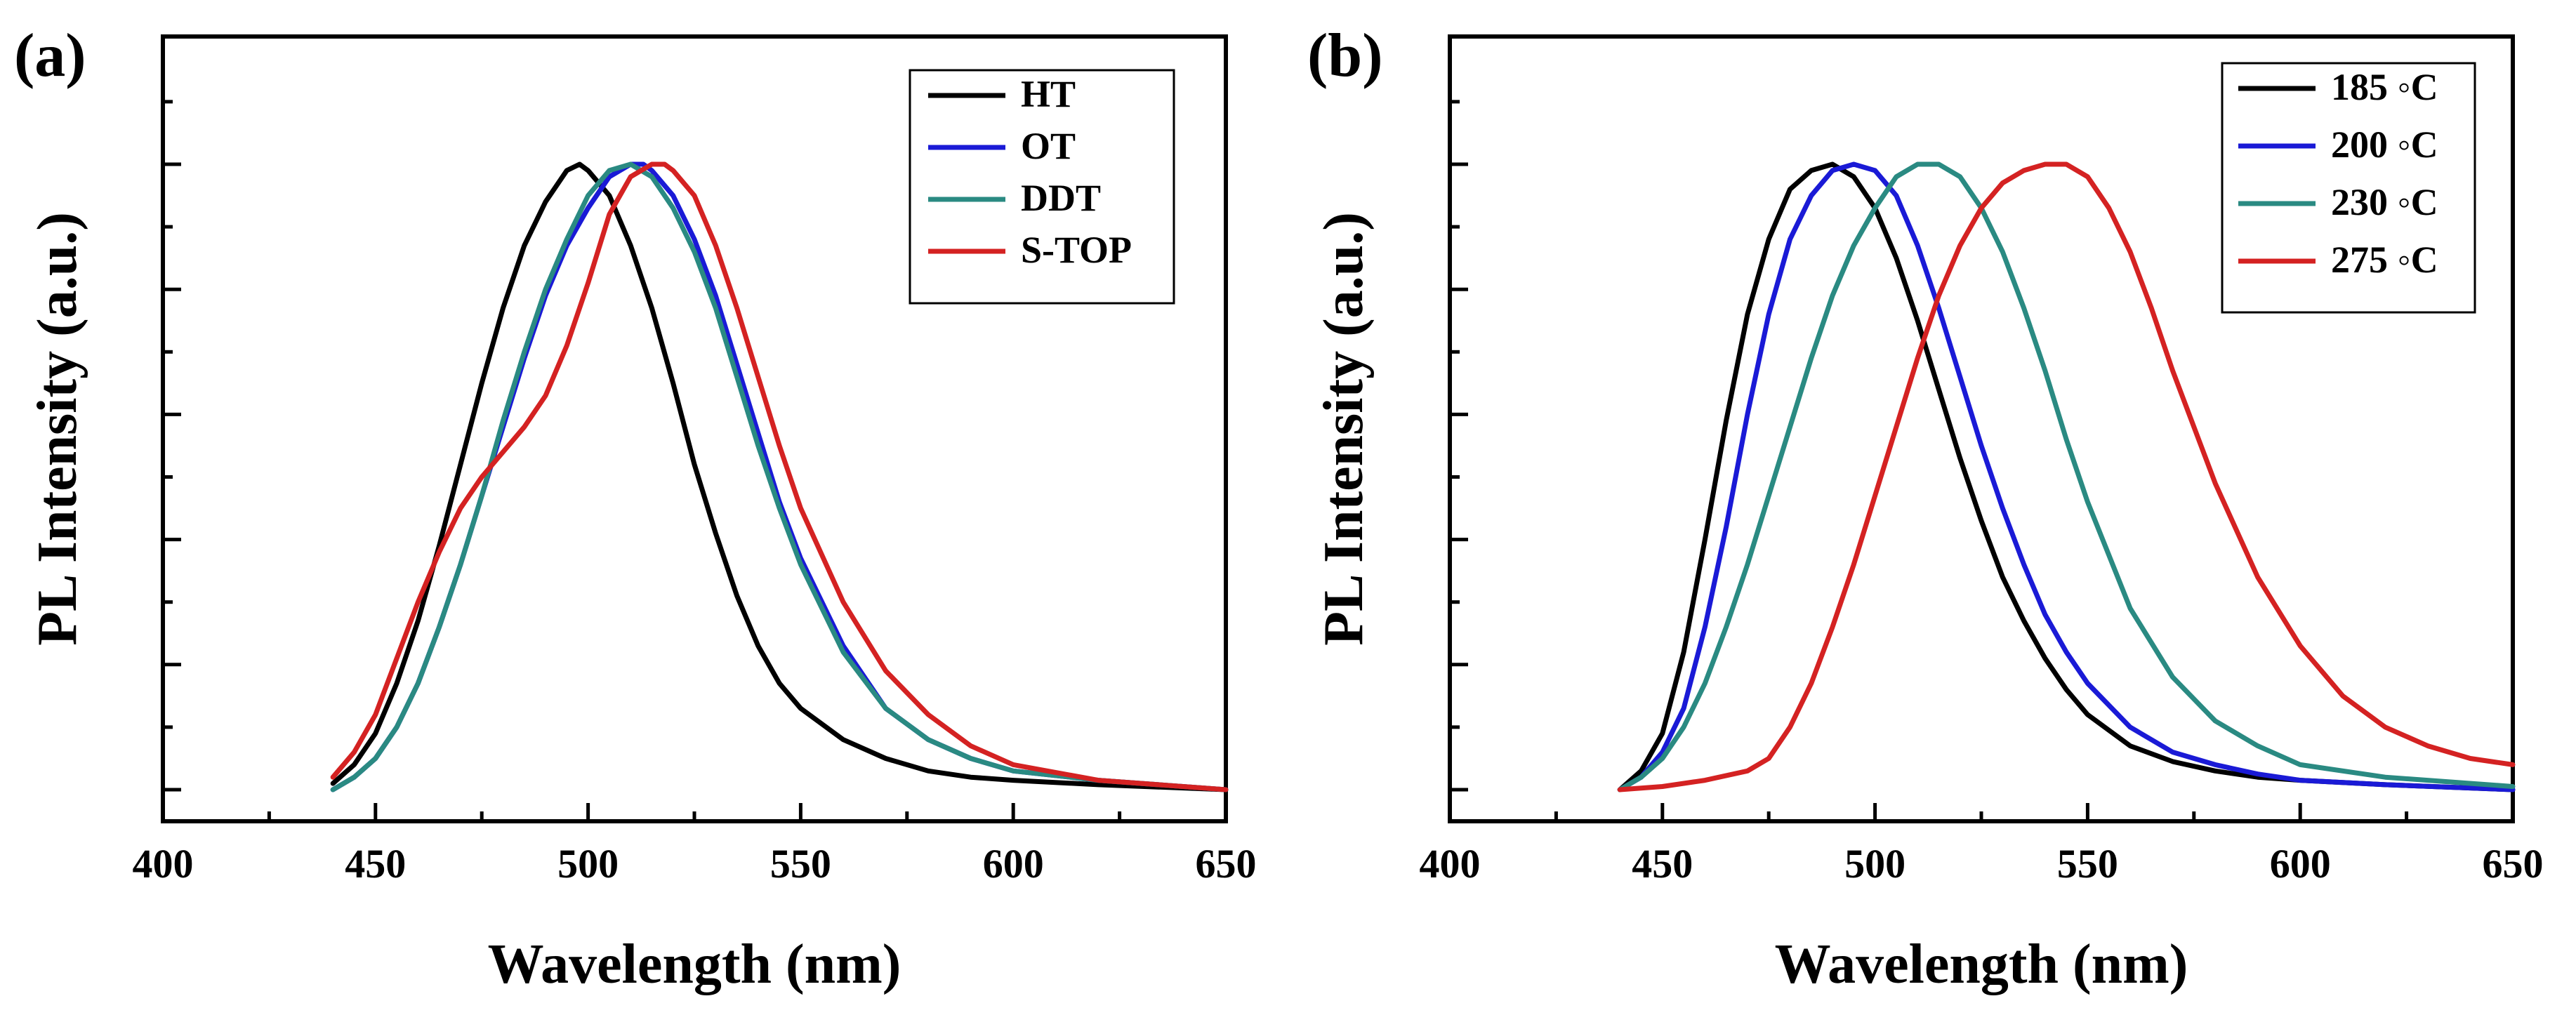  I want to click on legend-label: HT, so click(1048, 94).